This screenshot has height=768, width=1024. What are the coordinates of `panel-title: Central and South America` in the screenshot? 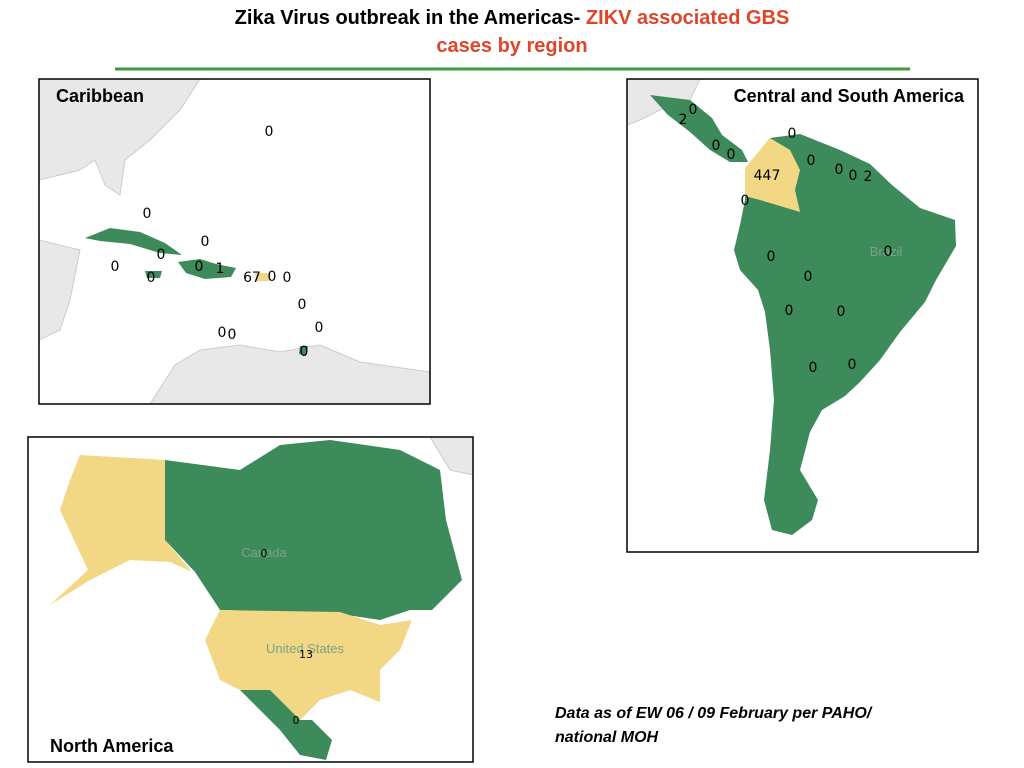 It's located at (849, 96).